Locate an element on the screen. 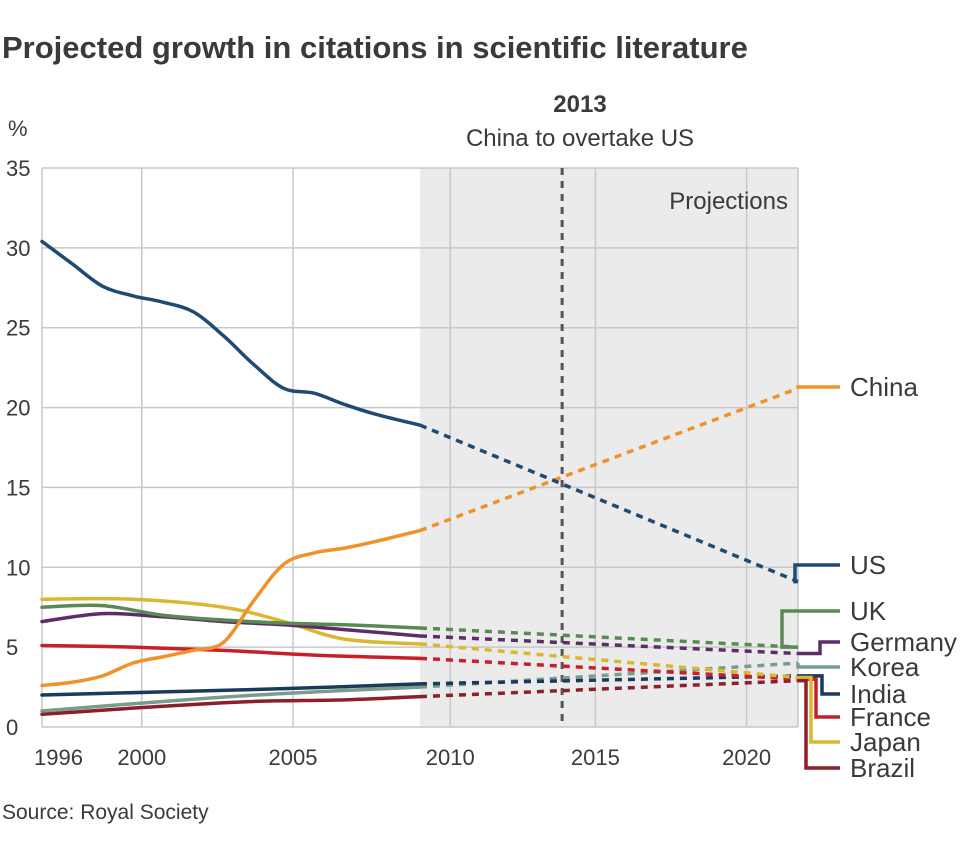 The height and width of the screenshot is (841, 976). y-tick-label: 10 is located at coordinates (18, 567).